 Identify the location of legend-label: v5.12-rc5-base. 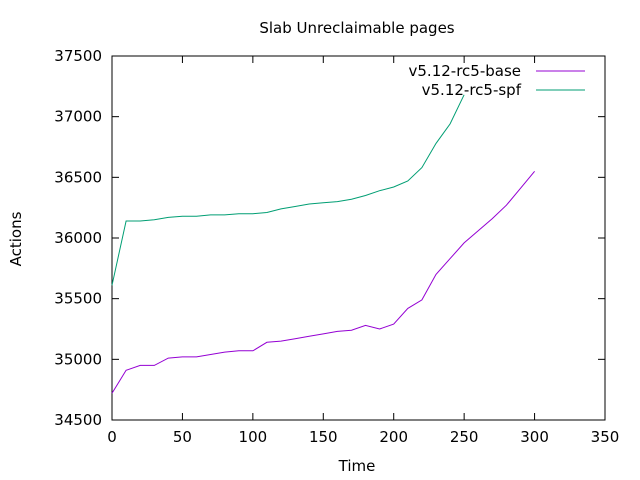
(465, 71).